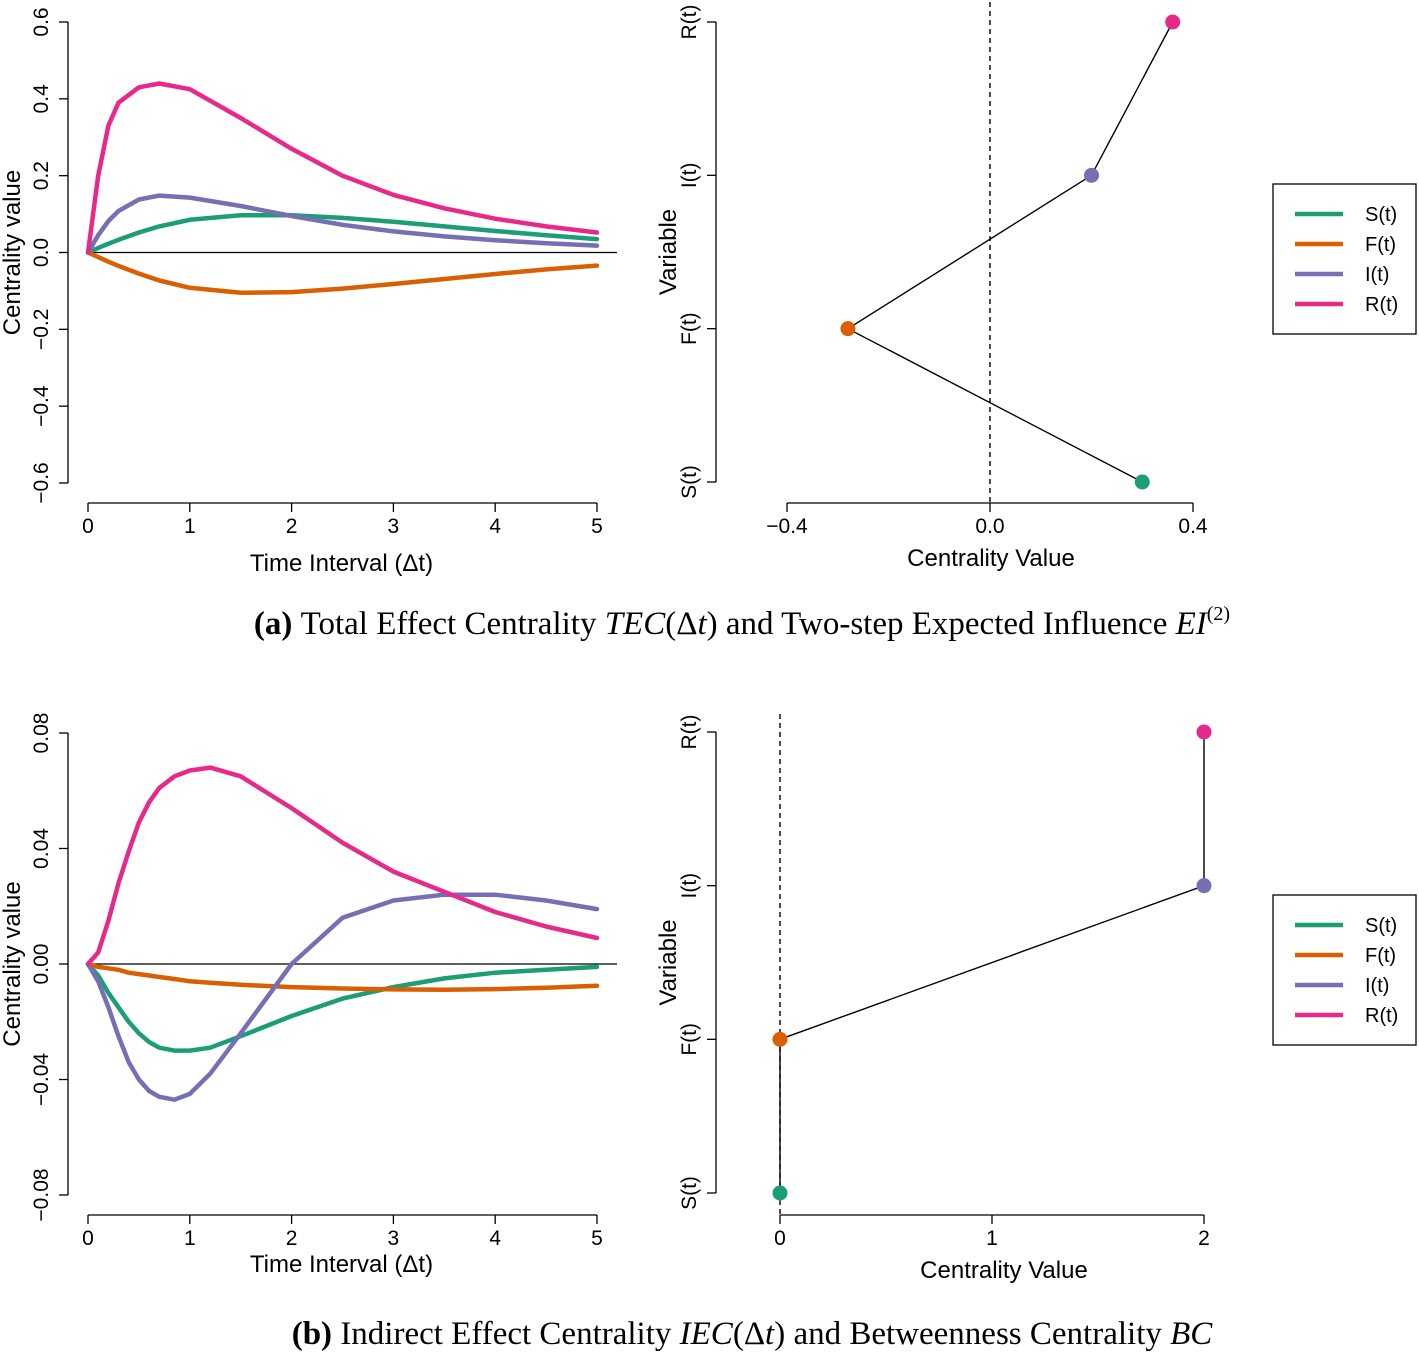  What do you see at coordinates (41, 848) in the screenshot?
I see `y-tick-label: 0.04` at bounding box center [41, 848].